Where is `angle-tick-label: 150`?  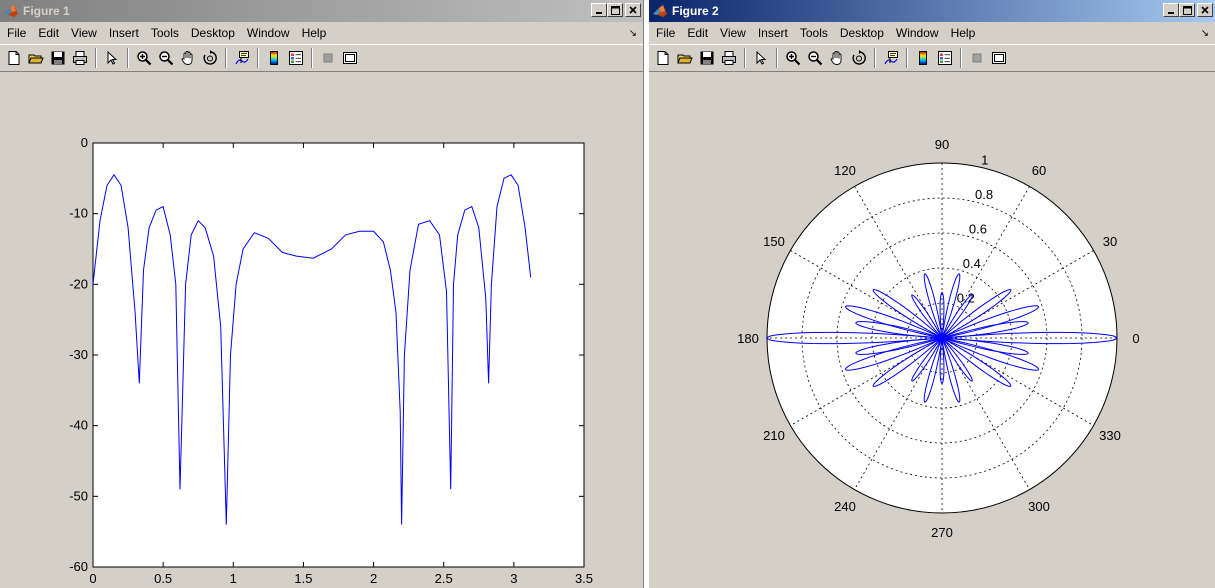
angle-tick-label: 150 is located at coordinates (774, 241).